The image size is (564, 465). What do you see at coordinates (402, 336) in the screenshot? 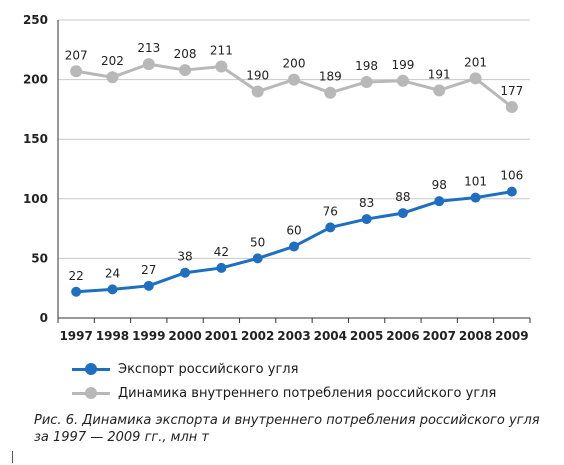
I see `x-tick-label: 2006` at bounding box center [402, 336].